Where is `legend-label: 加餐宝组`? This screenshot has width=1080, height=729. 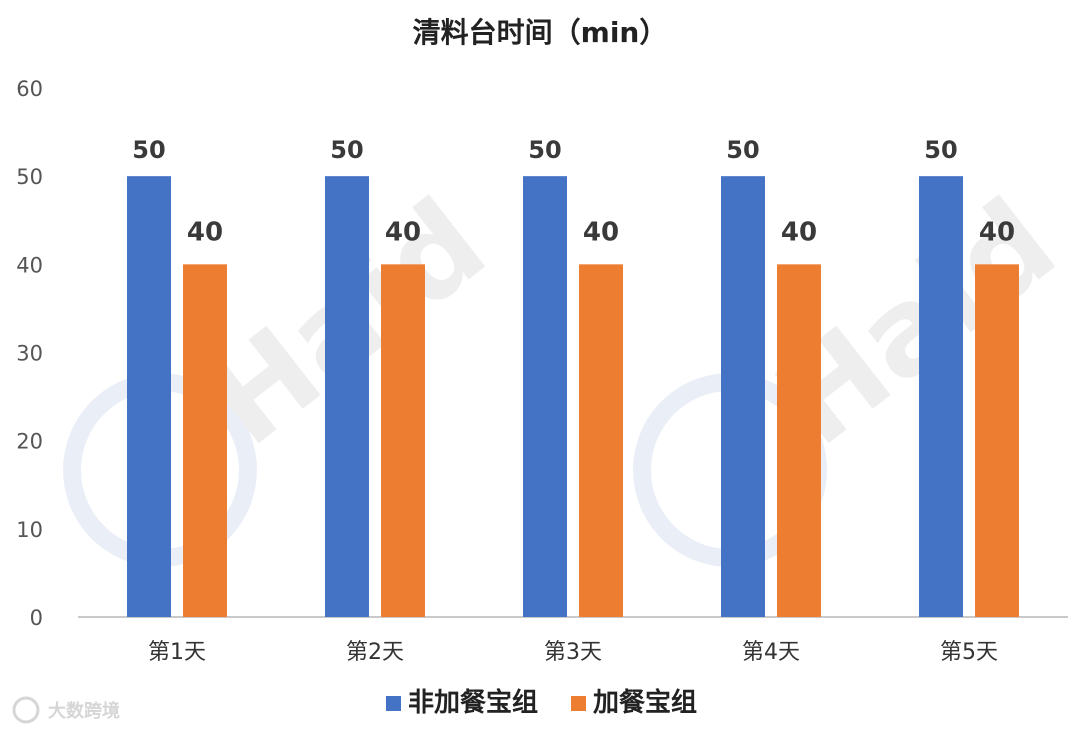 legend-label: 加餐宝组 is located at coordinates (645, 702).